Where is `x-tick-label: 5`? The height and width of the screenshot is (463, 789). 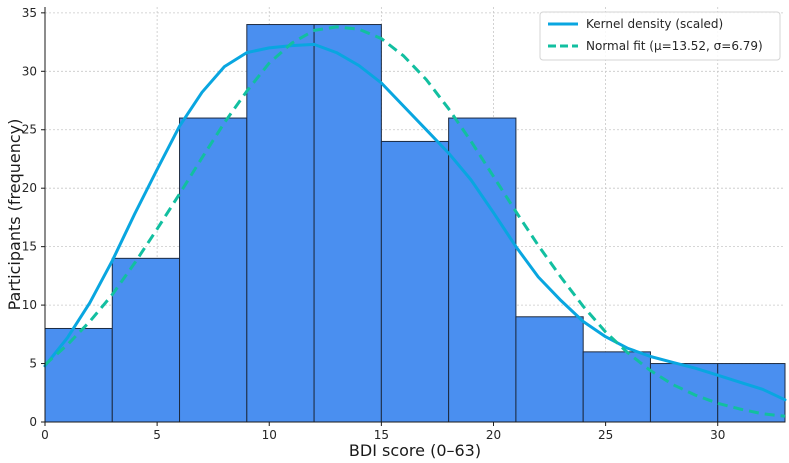
x-tick-label: 5 is located at coordinates (157, 435).